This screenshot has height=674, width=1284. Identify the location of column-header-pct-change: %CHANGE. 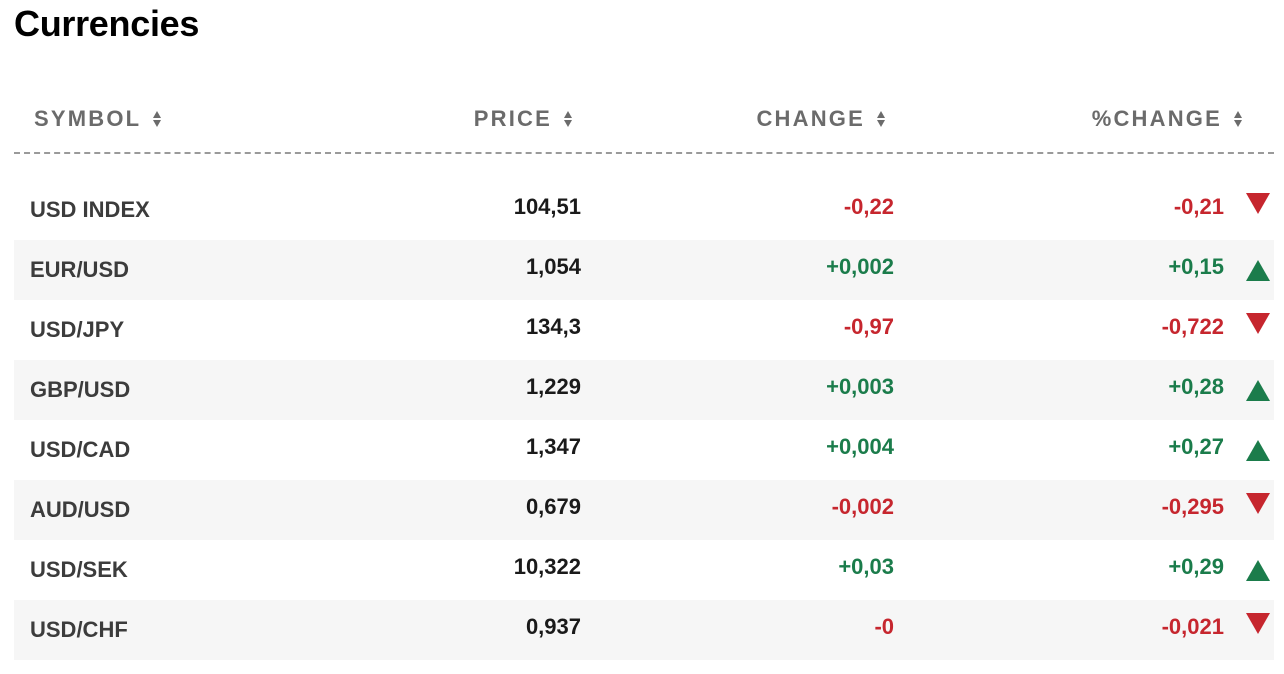
(1169, 119).